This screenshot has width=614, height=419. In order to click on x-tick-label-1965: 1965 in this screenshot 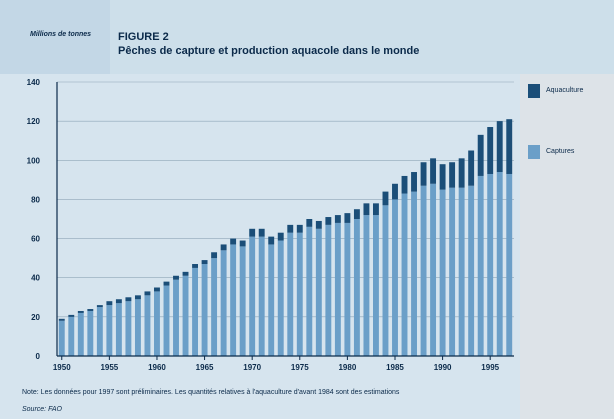, I will do `click(205, 367)`.